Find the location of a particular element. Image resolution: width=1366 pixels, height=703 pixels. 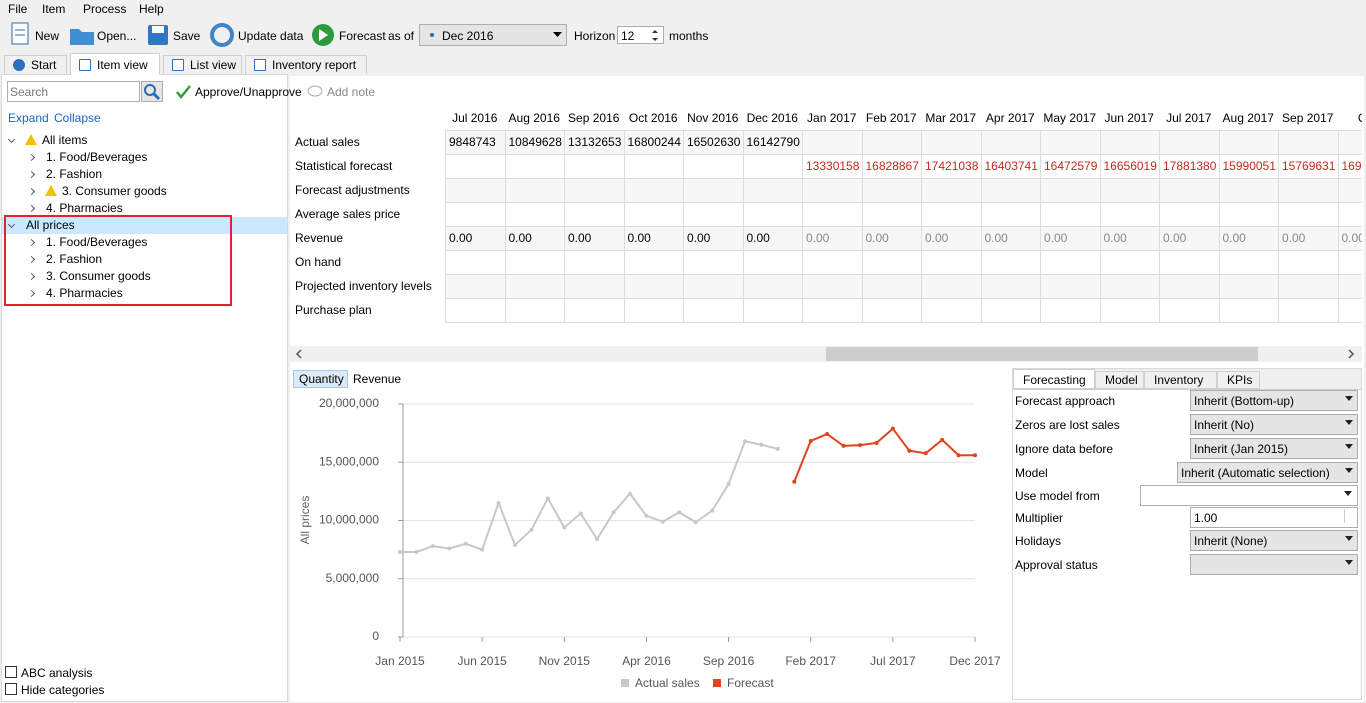

button-approve: Approve/Unapprove is located at coordinates (248, 92).